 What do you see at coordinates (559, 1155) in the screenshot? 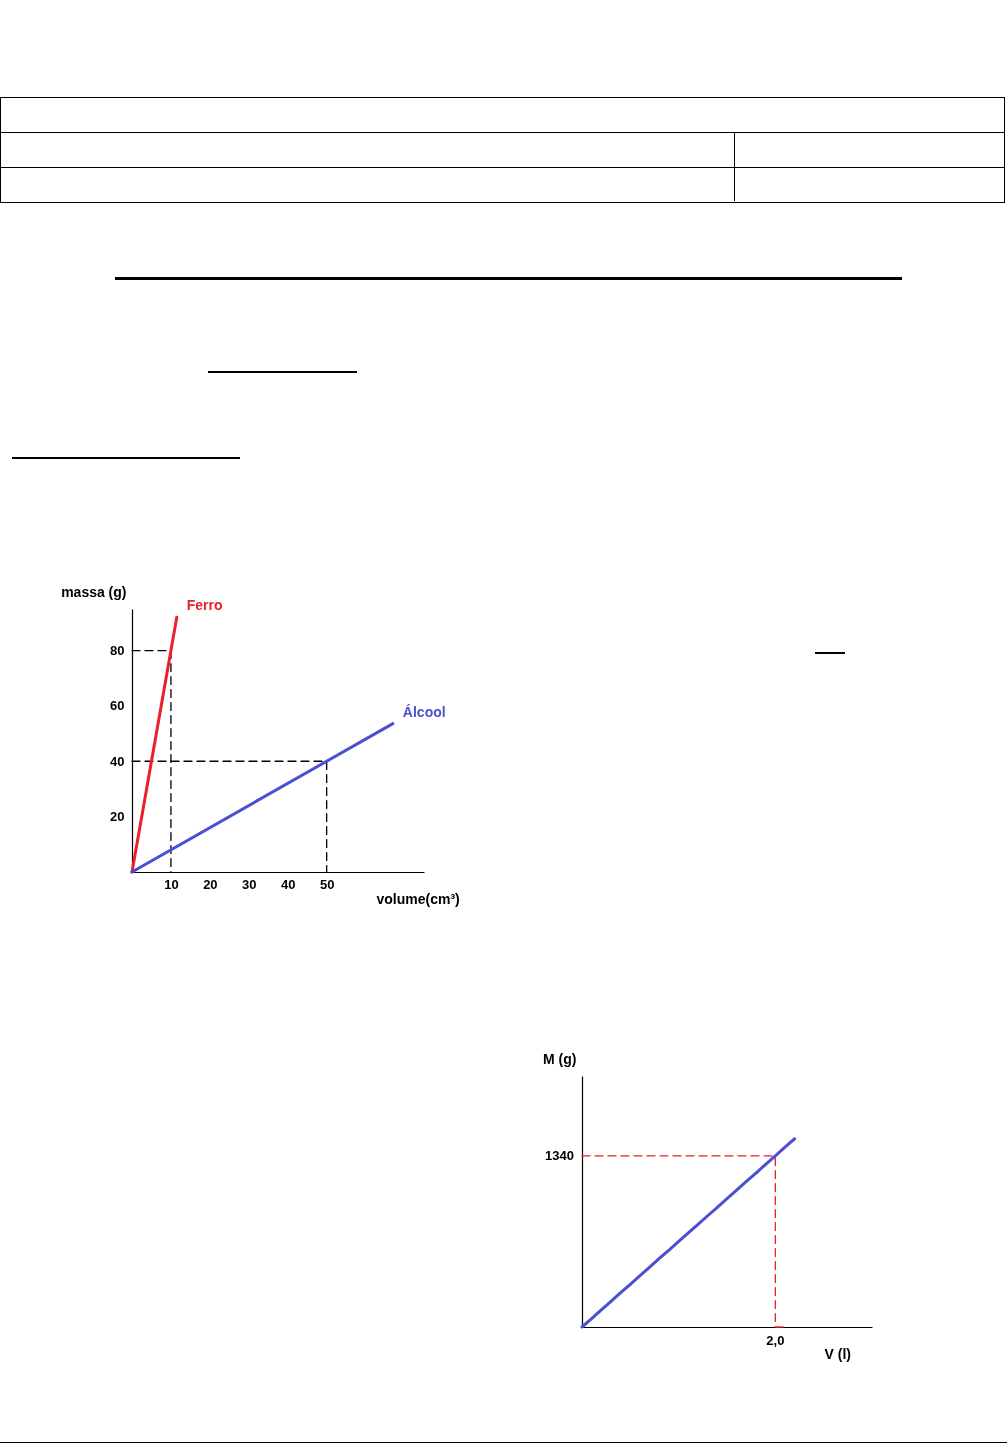
I see `text: 1340` at bounding box center [559, 1155].